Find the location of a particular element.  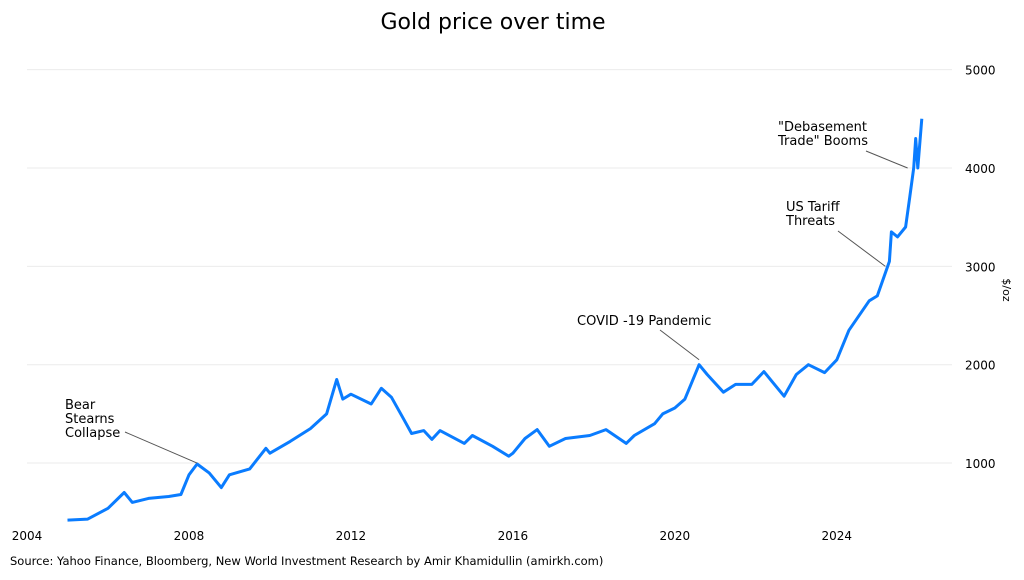

x-tick-label: 2004 is located at coordinates (27, 536).